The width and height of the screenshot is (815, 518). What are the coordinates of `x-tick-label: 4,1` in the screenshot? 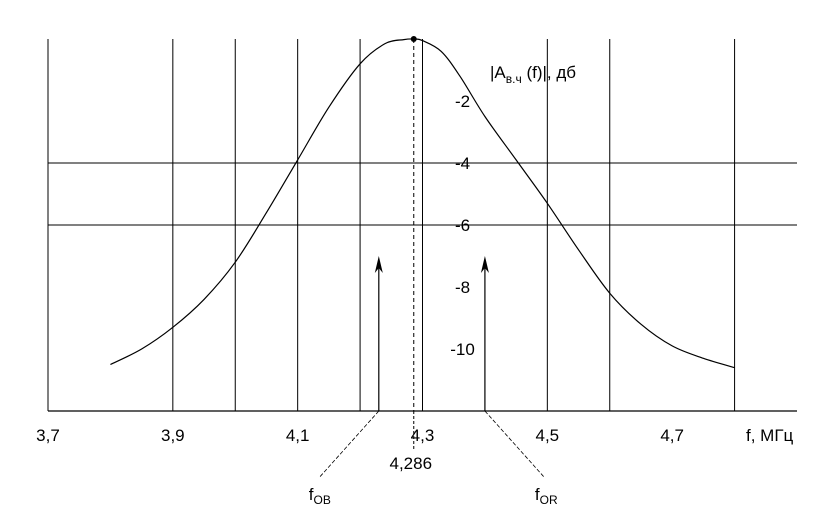 It's located at (298, 435).